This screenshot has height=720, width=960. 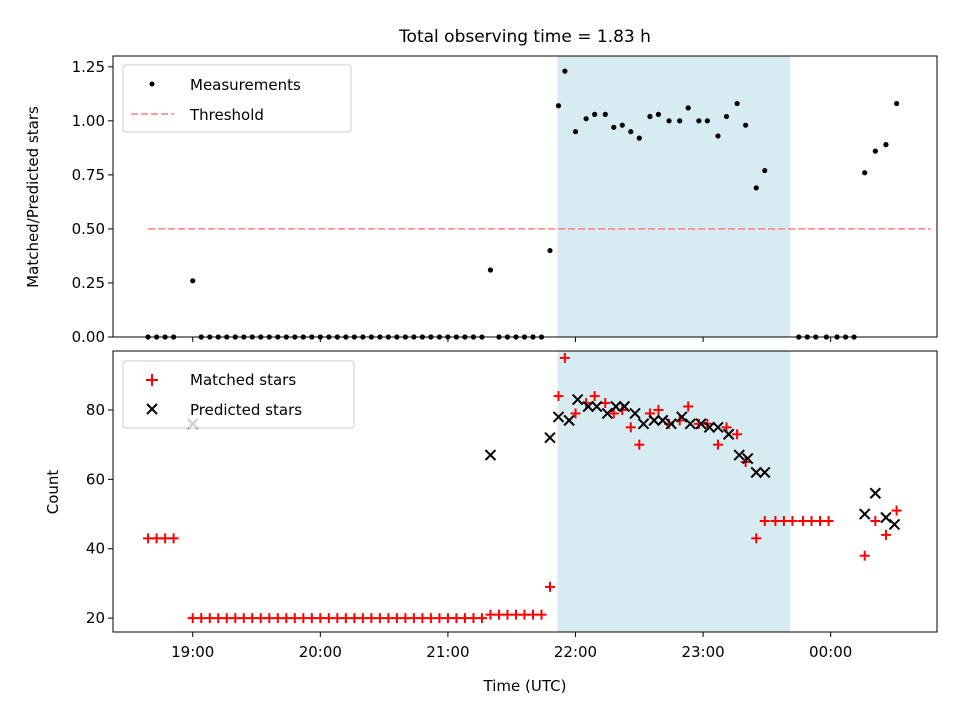 I want to click on legend-x-marker, so click(x=152, y=409).